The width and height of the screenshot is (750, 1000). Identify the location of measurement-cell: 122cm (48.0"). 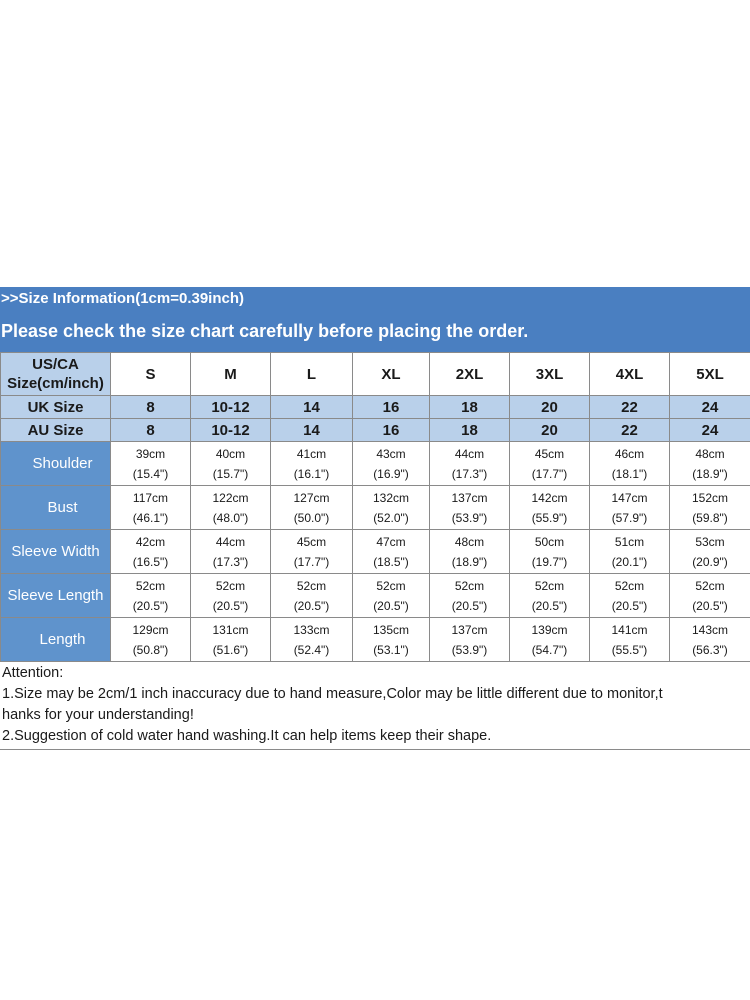
(230, 507).